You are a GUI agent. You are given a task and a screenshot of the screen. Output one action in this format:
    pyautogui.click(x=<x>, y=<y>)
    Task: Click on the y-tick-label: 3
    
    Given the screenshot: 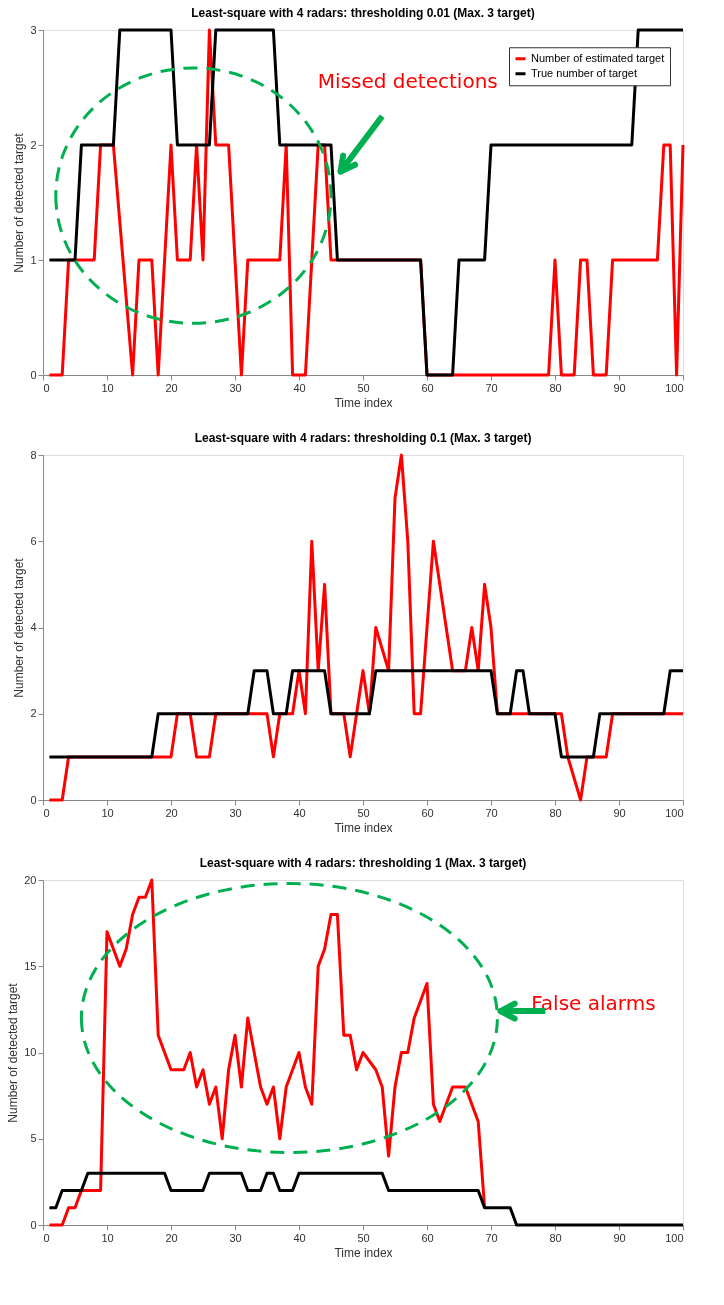 What is the action you would take?
    pyautogui.click(x=33, y=29)
    